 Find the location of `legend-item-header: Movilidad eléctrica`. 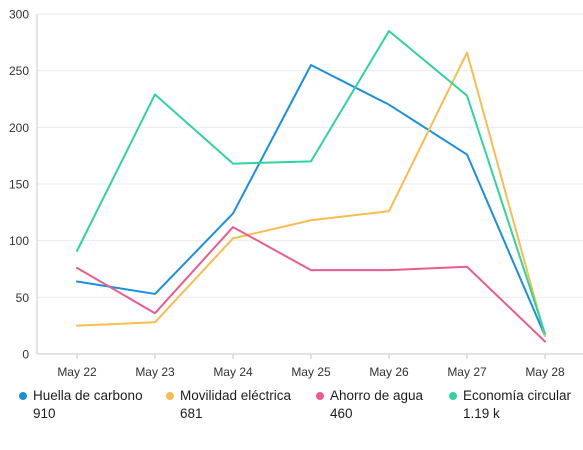

legend-item-header: Movilidad eléctrica is located at coordinates (241, 395).